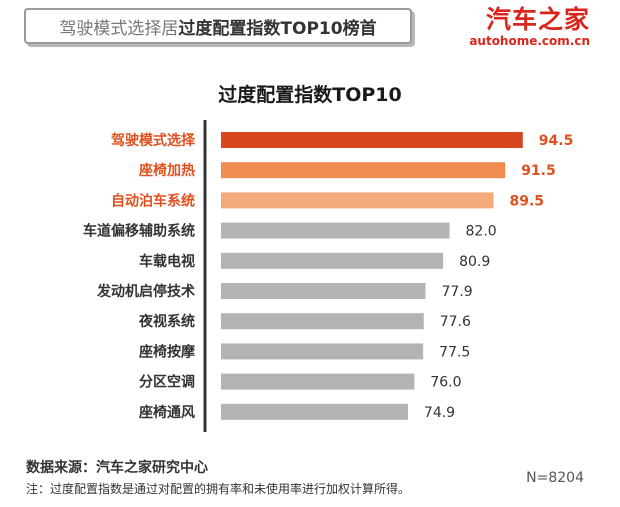  Describe the element at coordinates (167, 412) in the screenshot. I see `category-label: 座椅通风` at that location.